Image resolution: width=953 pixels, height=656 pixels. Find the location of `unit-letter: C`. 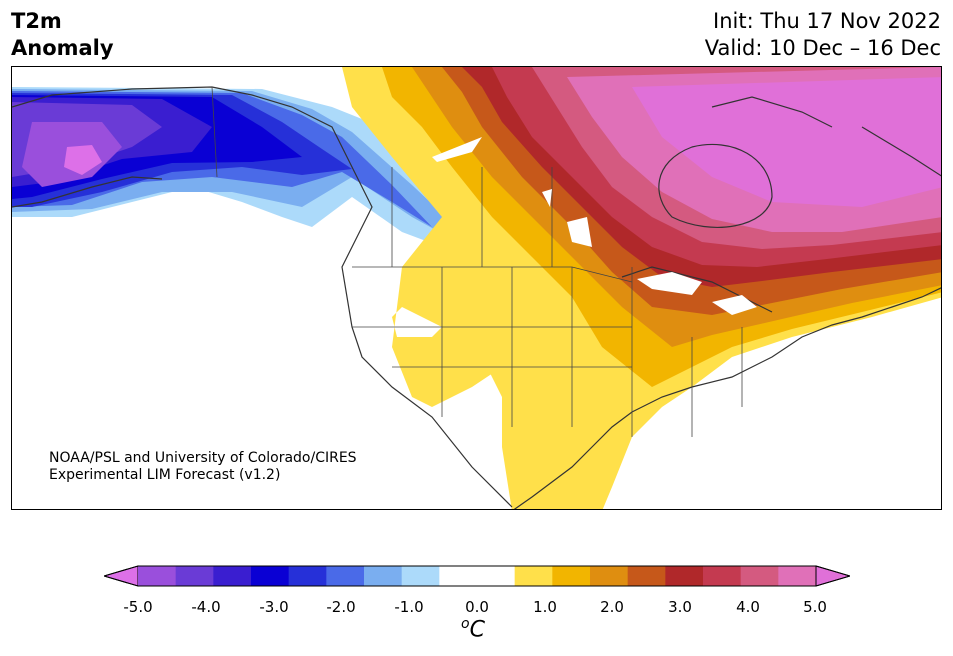

unit-letter: C is located at coordinates (477, 630).